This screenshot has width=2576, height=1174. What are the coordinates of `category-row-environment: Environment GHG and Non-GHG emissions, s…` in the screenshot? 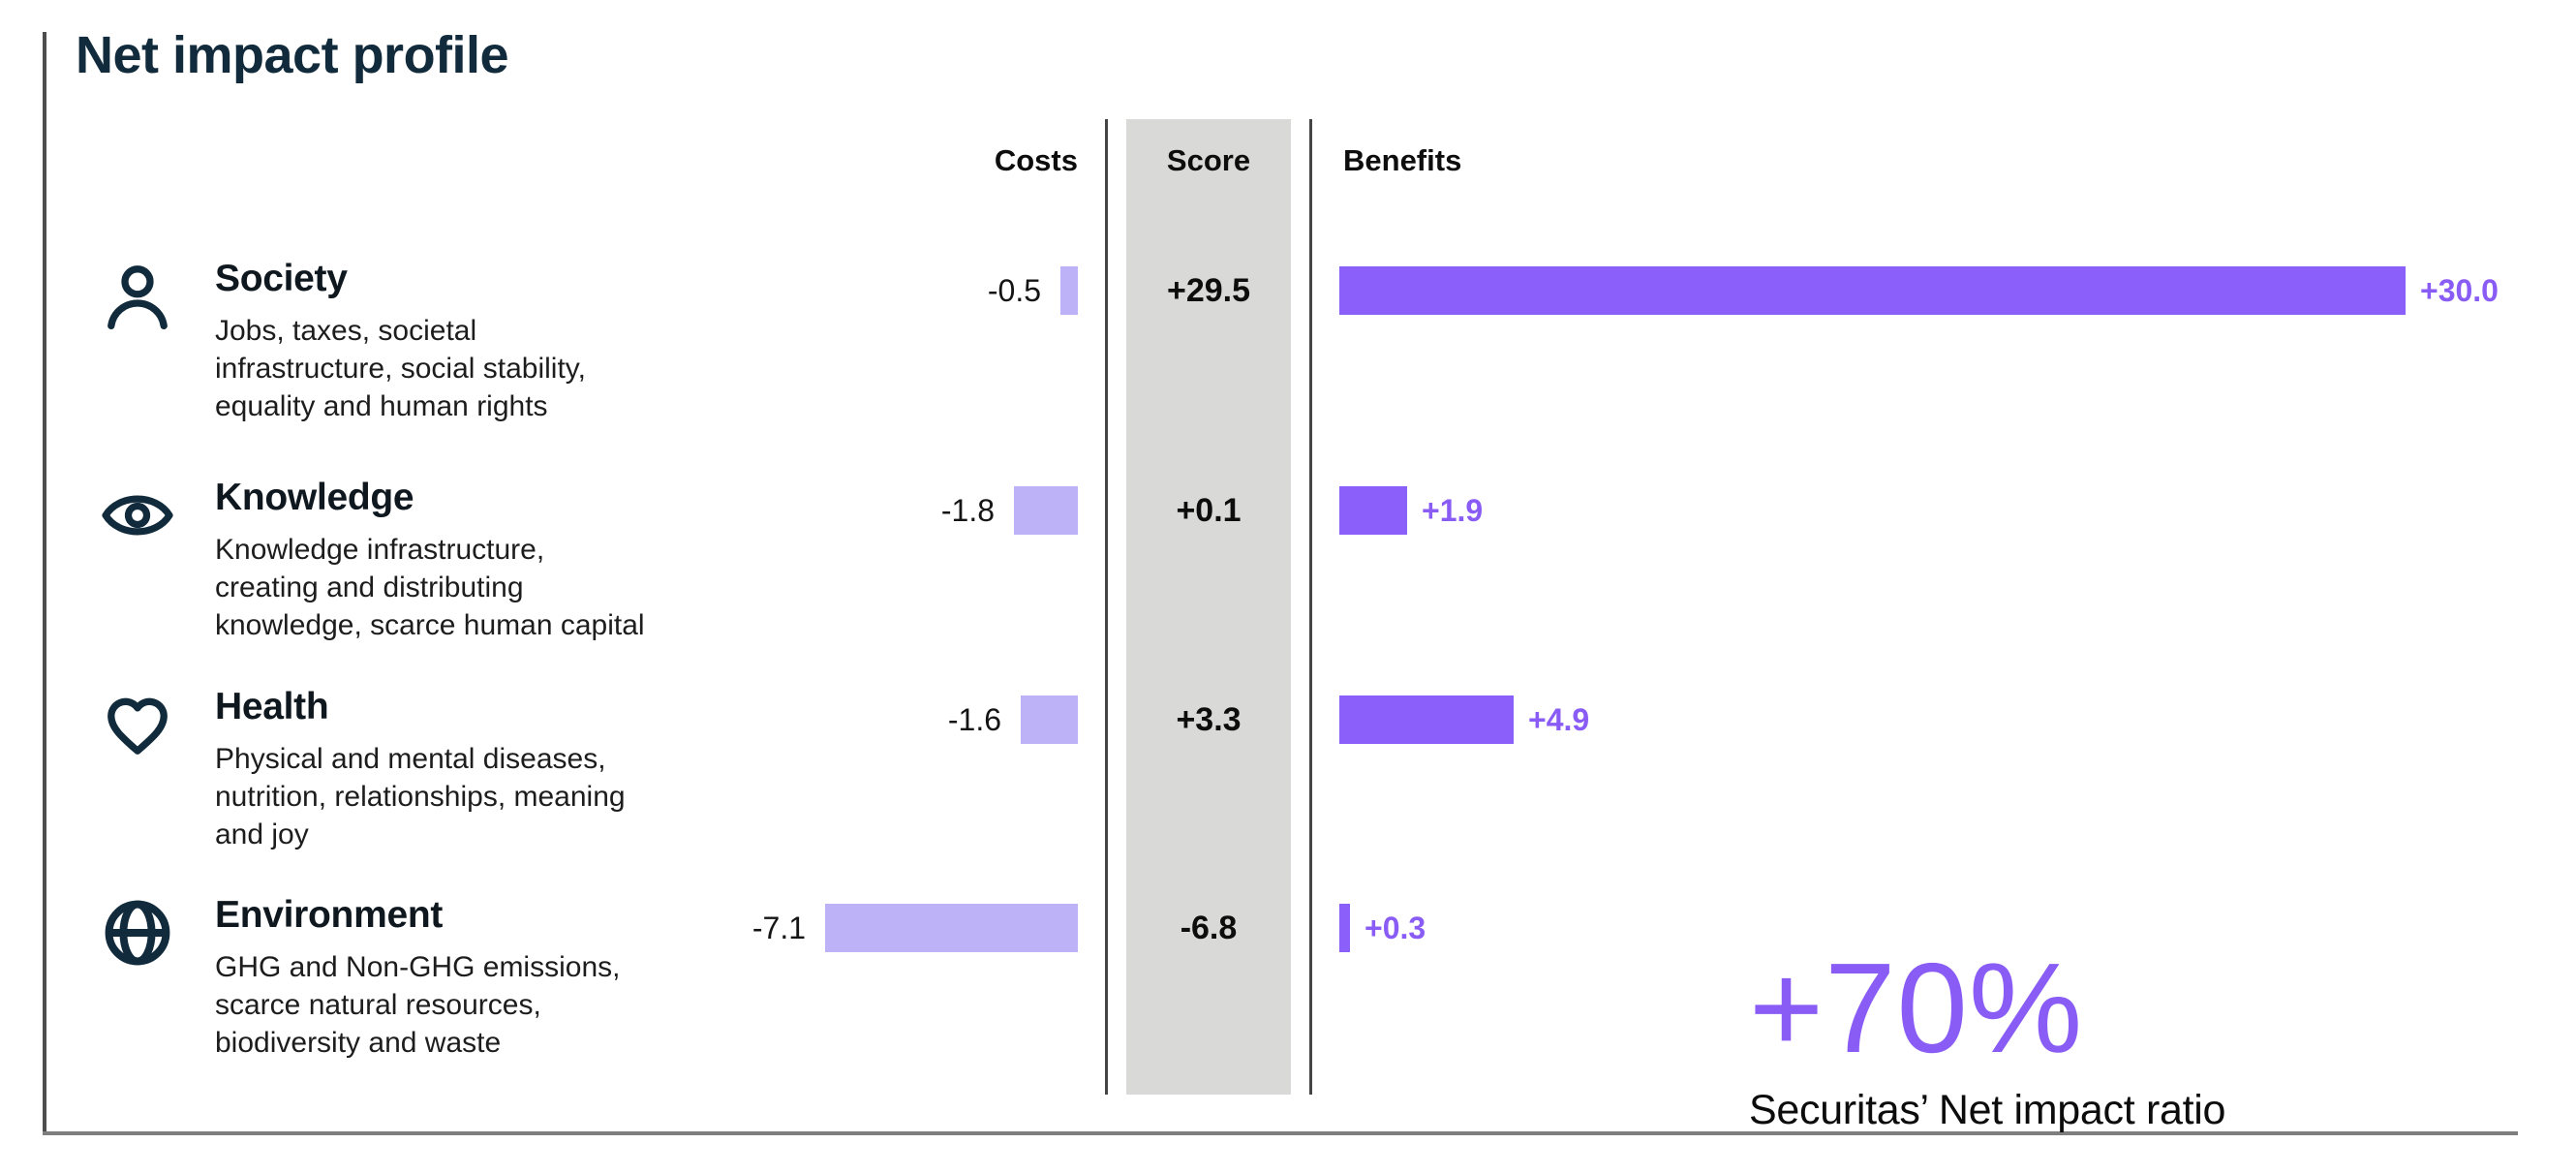 It's located at (411, 978).